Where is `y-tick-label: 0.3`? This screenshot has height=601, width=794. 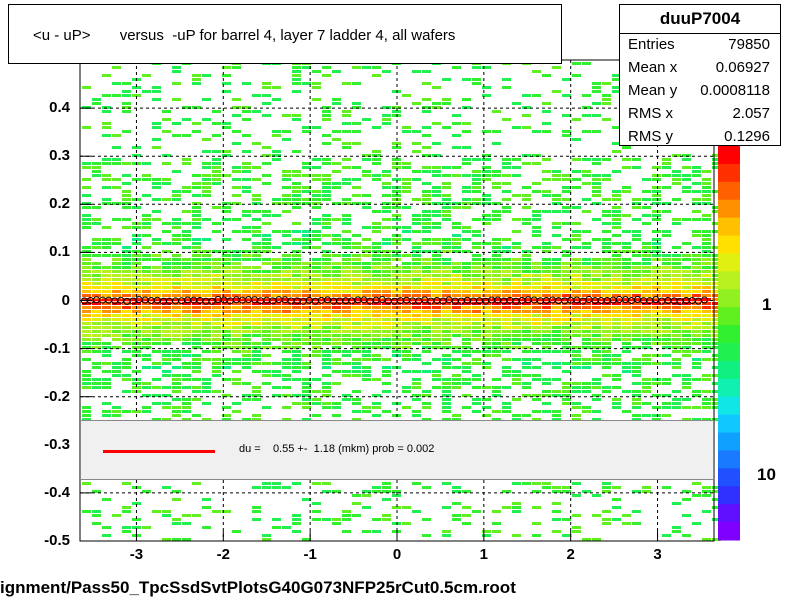
y-tick-label: 0.3 is located at coordinates (59, 156).